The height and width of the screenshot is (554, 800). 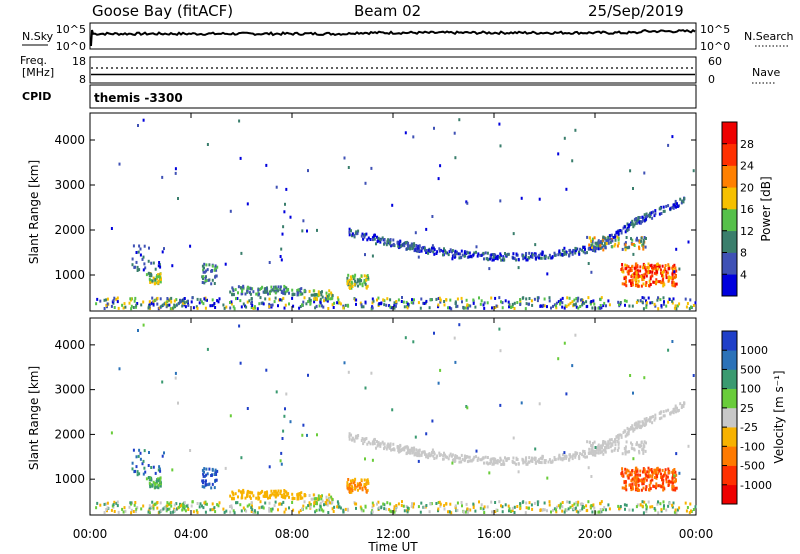 What do you see at coordinates (69, 345) in the screenshot?
I see `range-tick-label: 4000` at bounding box center [69, 345].